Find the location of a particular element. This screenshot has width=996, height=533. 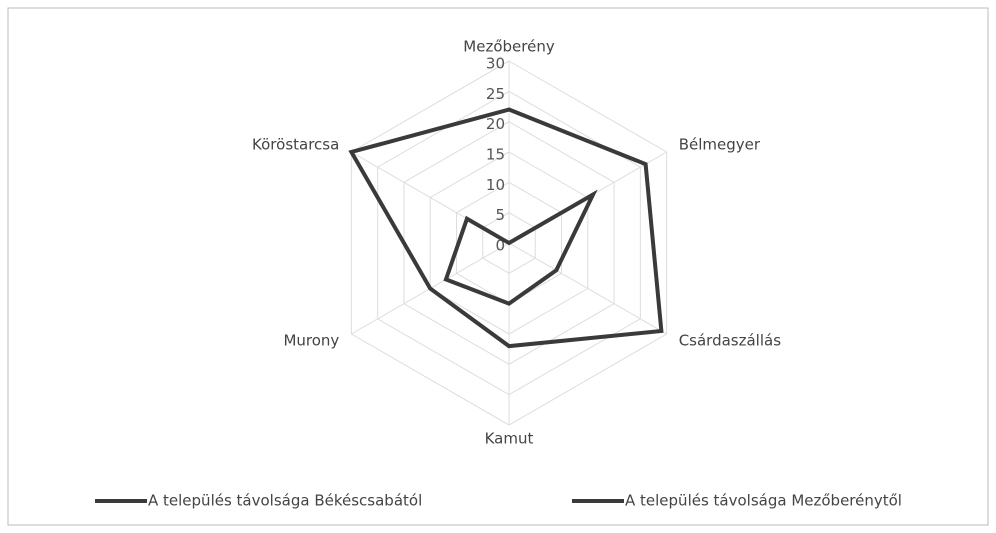

tick-label: 15 is located at coordinates (495, 155).